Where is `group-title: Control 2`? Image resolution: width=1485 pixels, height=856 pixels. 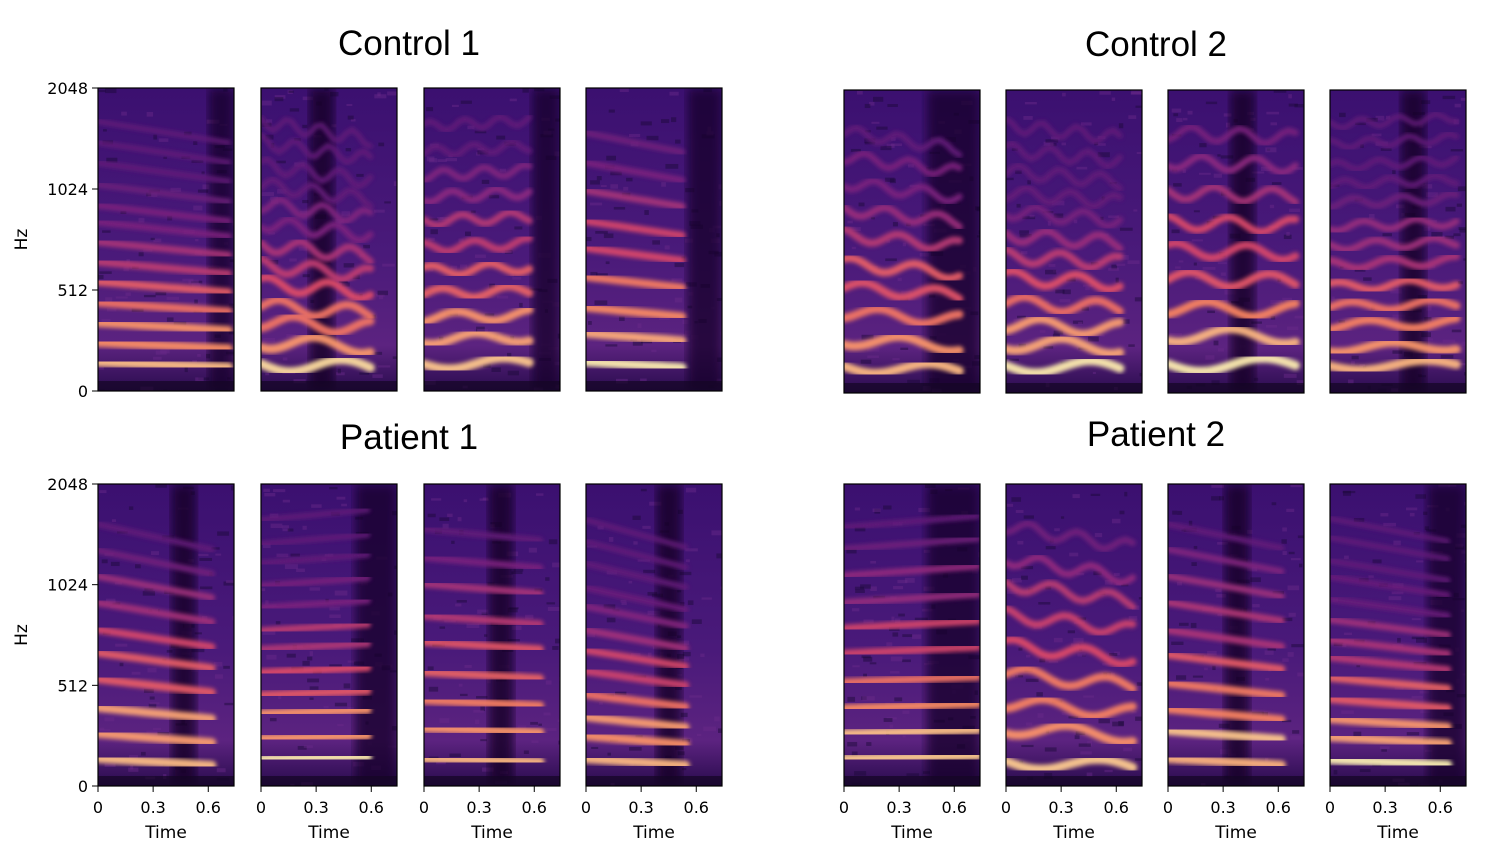
group-title: Control 2 is located at coordinates (1156, 44).